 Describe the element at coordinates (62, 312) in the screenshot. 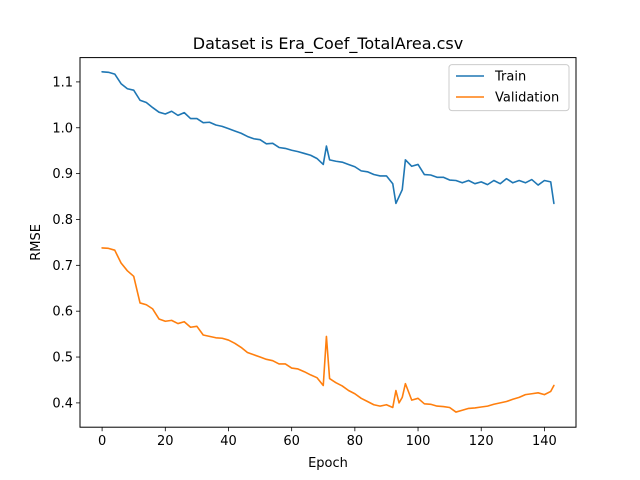

I see `y-tick-label: 0.6` at that location.